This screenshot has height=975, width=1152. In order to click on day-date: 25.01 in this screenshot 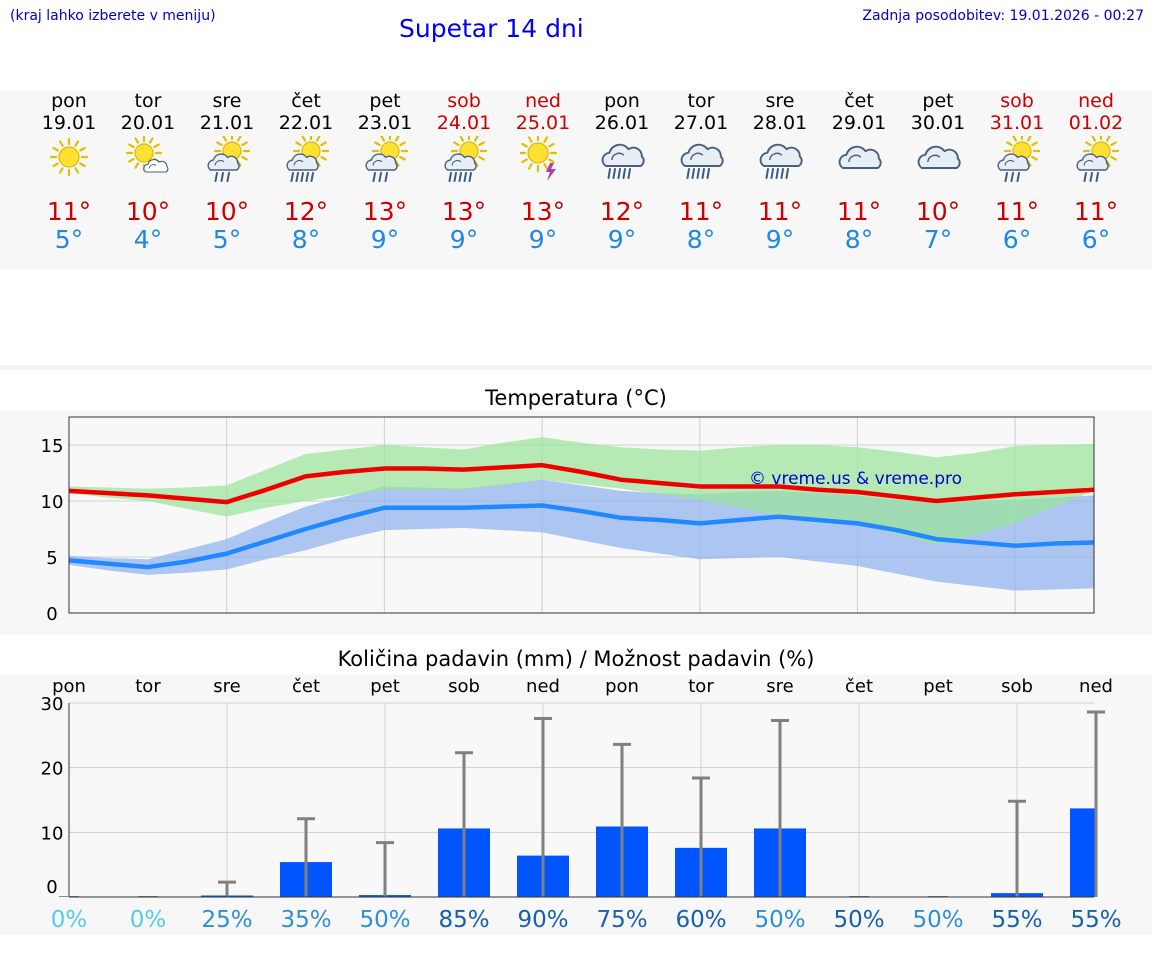, I will do `click(543, 123)`.